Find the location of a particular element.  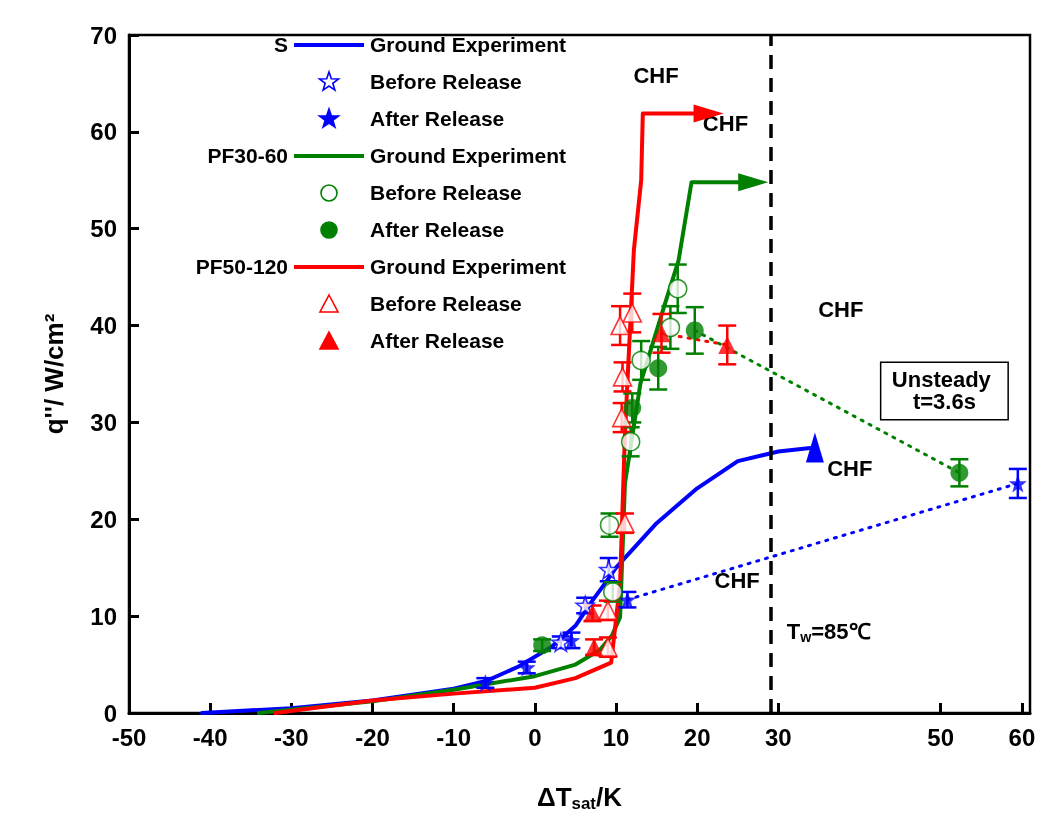

y-tick-label: 70 is located at coordinates (103, 35).